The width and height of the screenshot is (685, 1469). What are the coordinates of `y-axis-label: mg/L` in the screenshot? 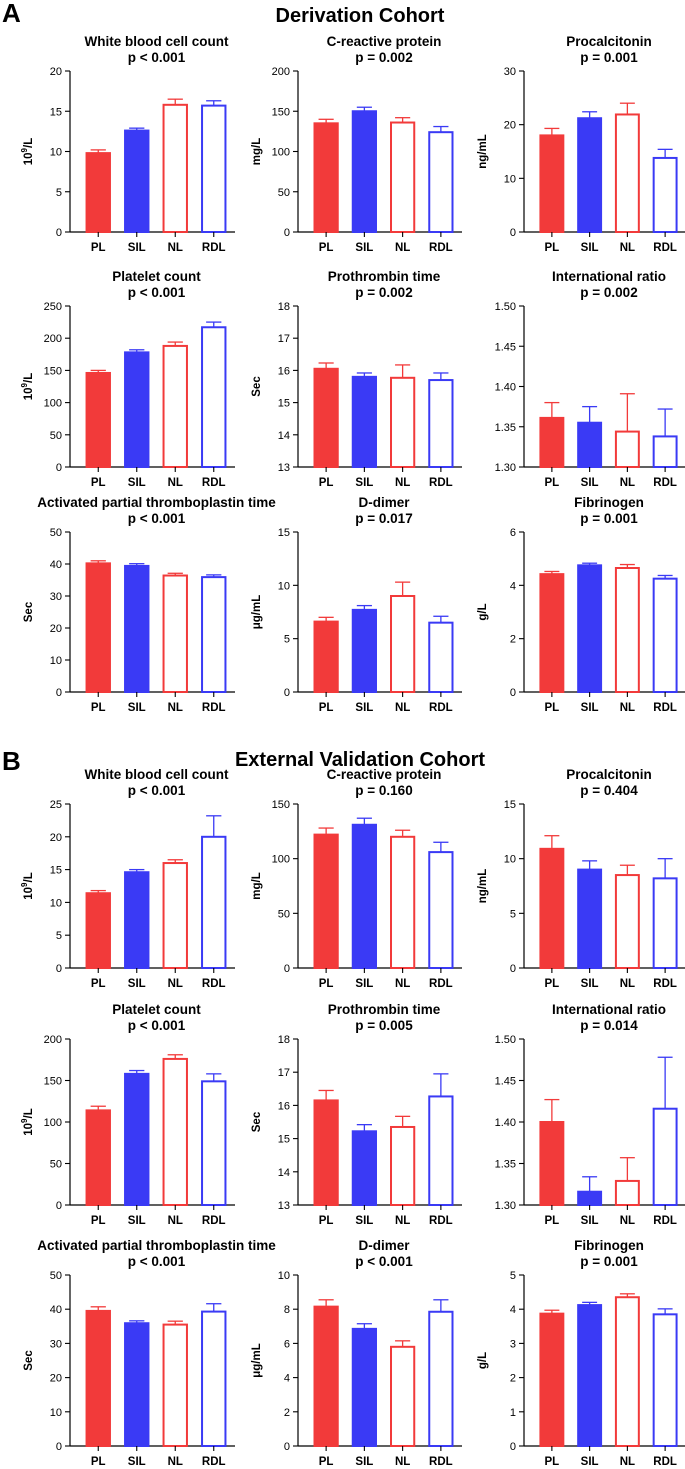 It's located at (257, 885).